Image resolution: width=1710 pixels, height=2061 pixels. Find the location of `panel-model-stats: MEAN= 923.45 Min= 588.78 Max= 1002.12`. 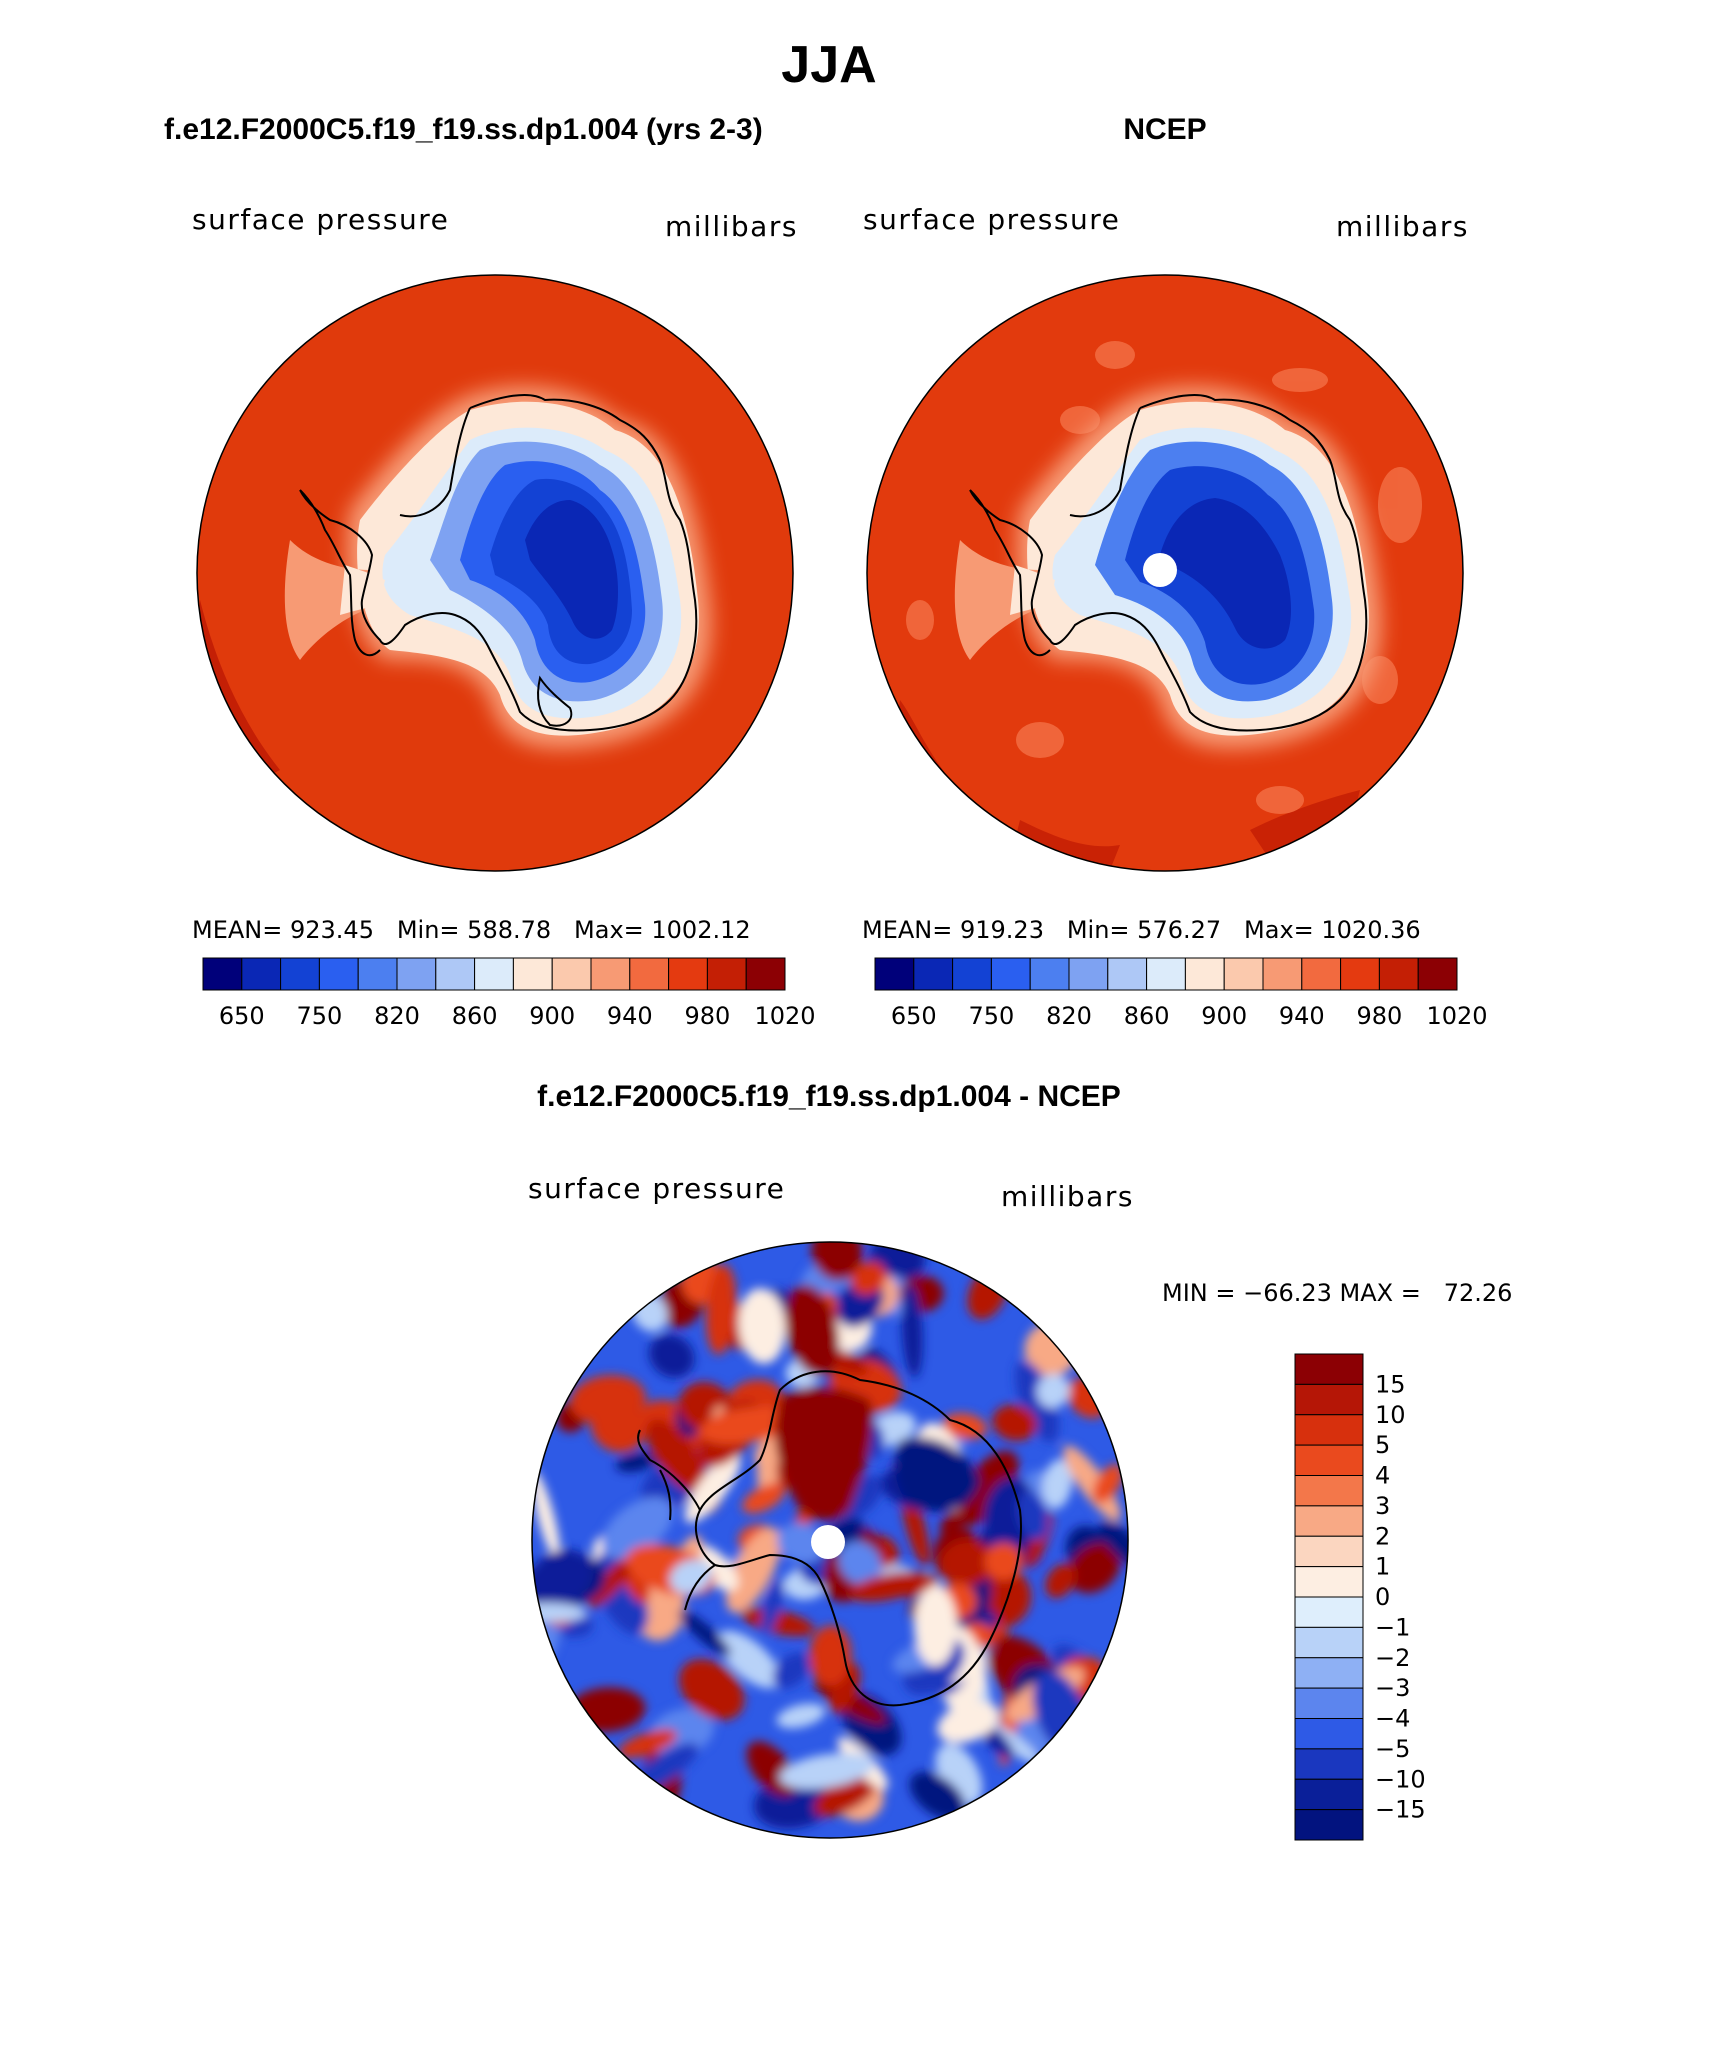

panel-model-stats: MEAN= 923.45 Min= 588.78 Max= 1002.12 is located at coordinates (471, 930).